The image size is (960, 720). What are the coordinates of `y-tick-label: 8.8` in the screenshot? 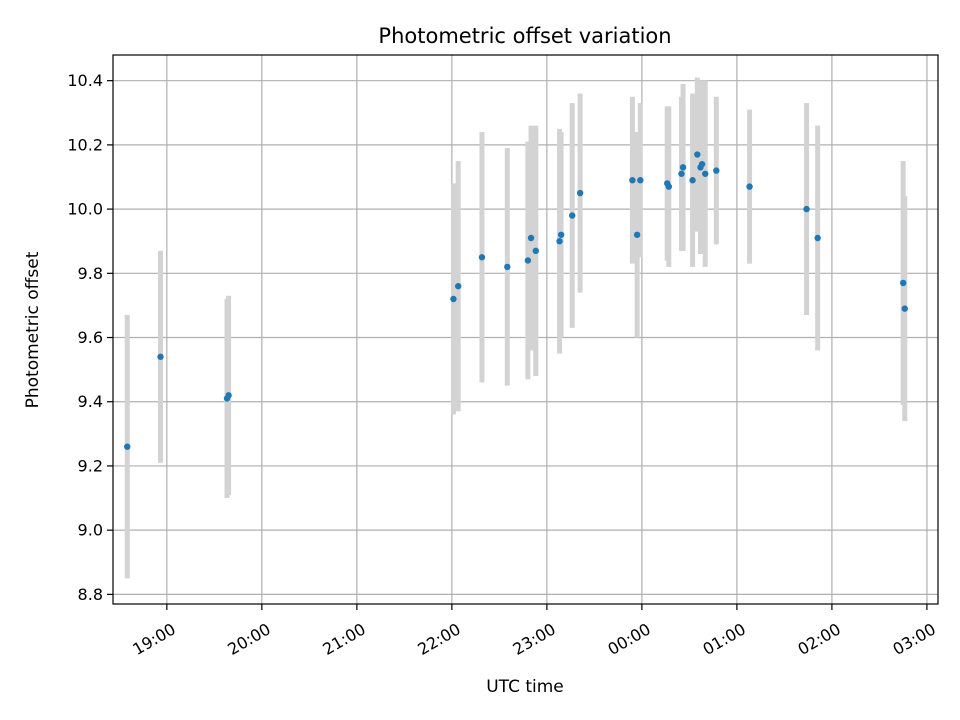 It's located at (90, 594).